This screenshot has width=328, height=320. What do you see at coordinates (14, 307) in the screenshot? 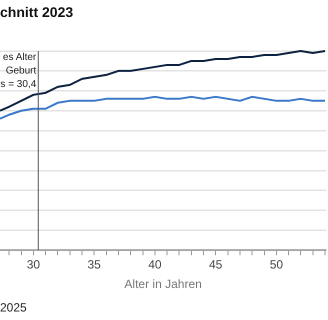
I see `text: 2025` at bounding box center [14, 307].